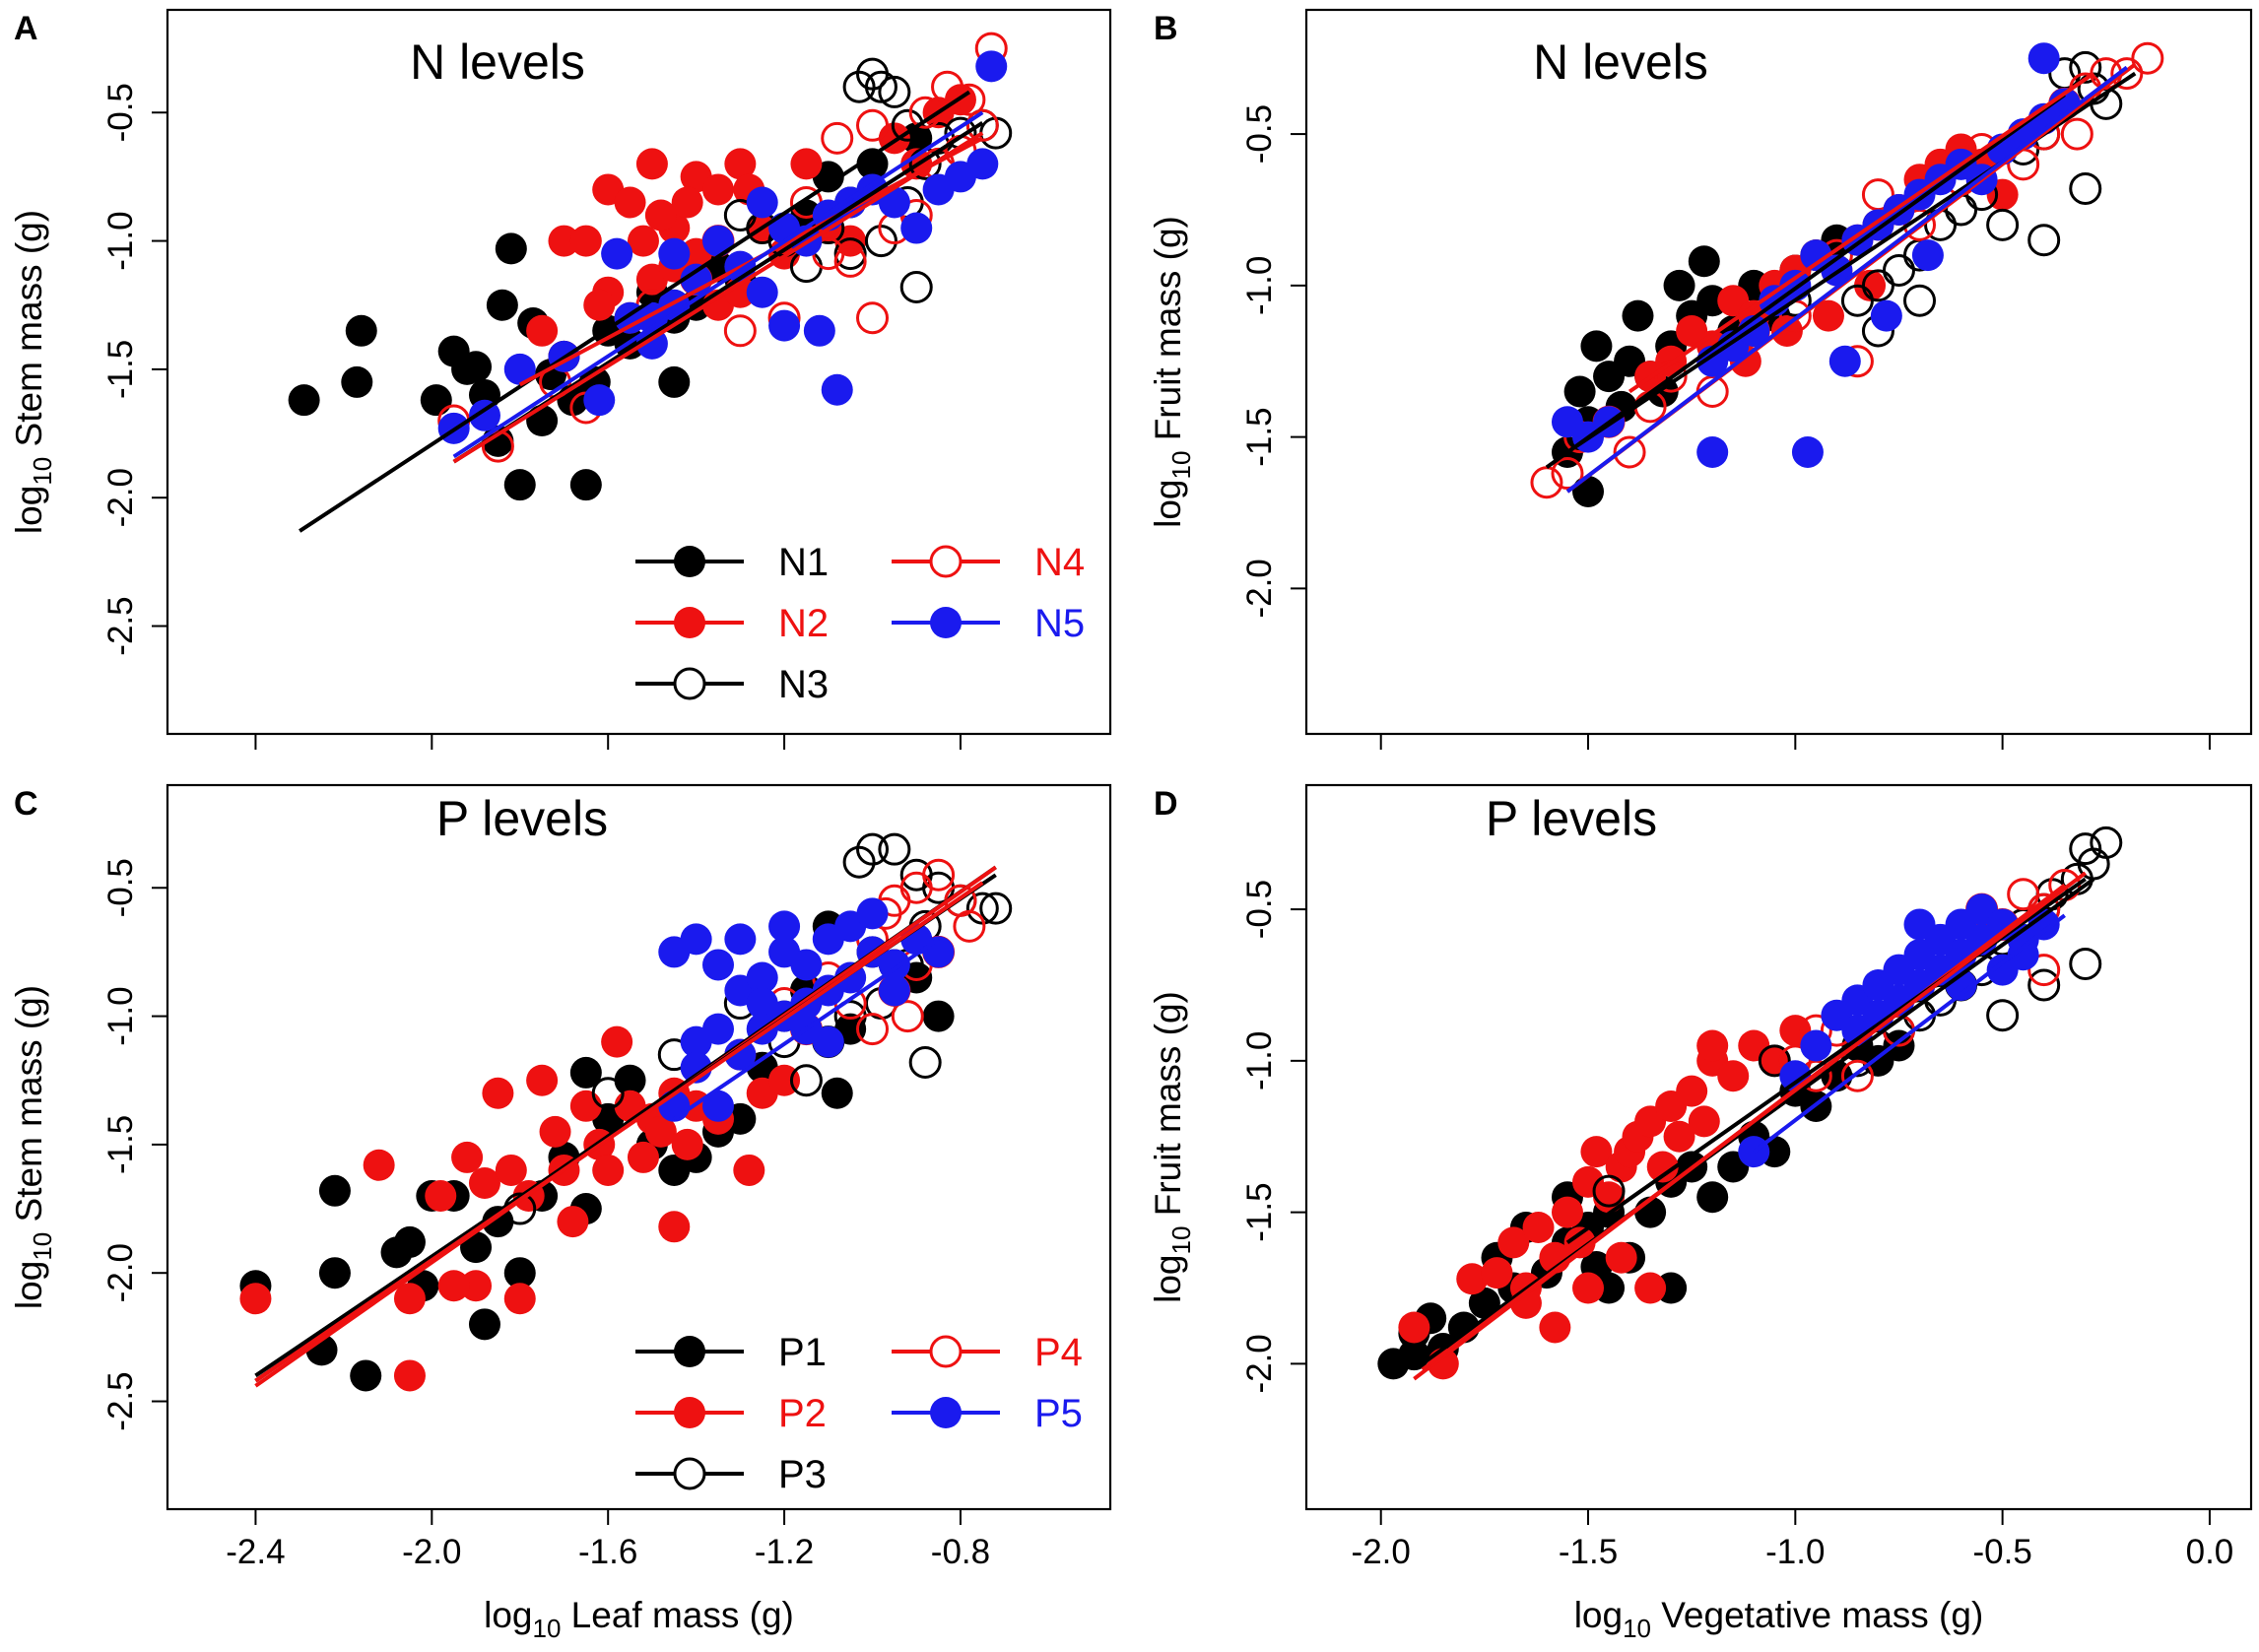 The width and height of the screenshot is (2259, 1652). What do you see at coordinates (1060, 562) in the screenshot?
I see `legend-label-N4: N4` at bounding box center [1060, 562].